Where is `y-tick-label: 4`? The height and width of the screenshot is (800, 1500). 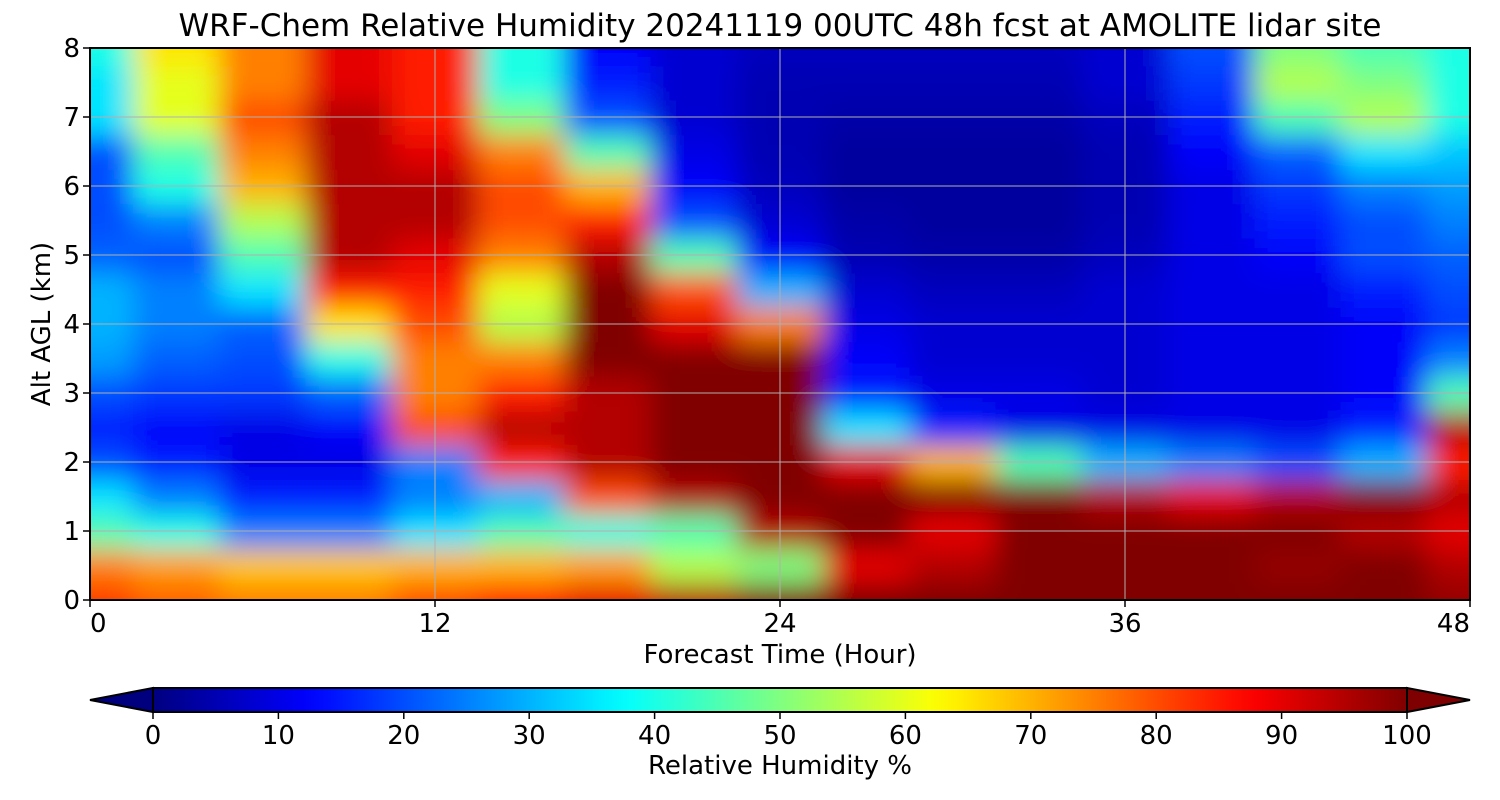 y-tick-label: 4 is located at coordinates (71, 325).